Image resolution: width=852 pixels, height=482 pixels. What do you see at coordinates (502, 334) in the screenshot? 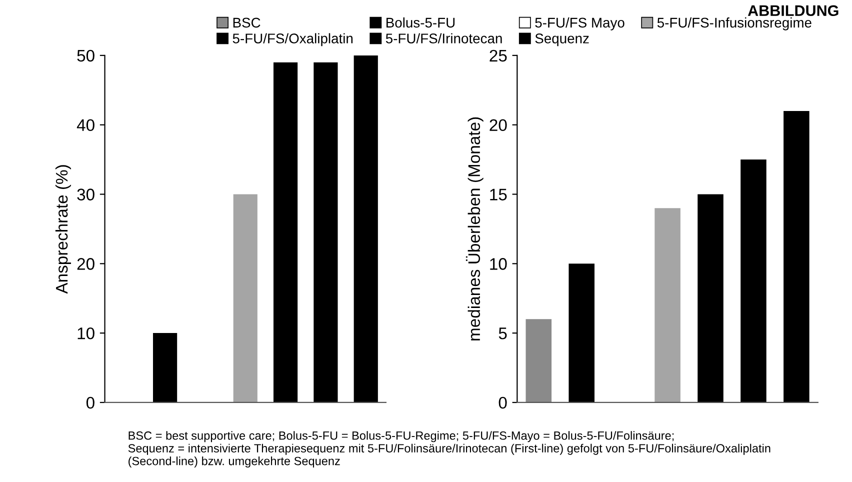
I see `y-tick-label: 5` at bounding box center [502, 334].